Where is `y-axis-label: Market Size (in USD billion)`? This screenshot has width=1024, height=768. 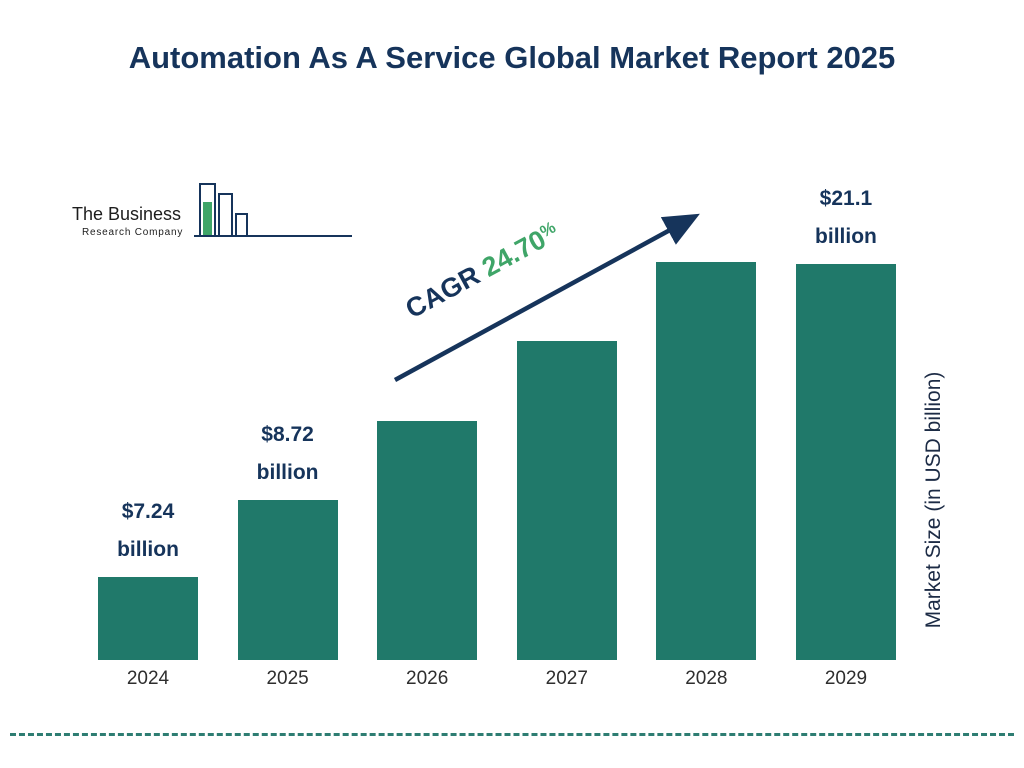
y-axis-label: Market Size (in USD billion) is located at coordinates (933, 500).